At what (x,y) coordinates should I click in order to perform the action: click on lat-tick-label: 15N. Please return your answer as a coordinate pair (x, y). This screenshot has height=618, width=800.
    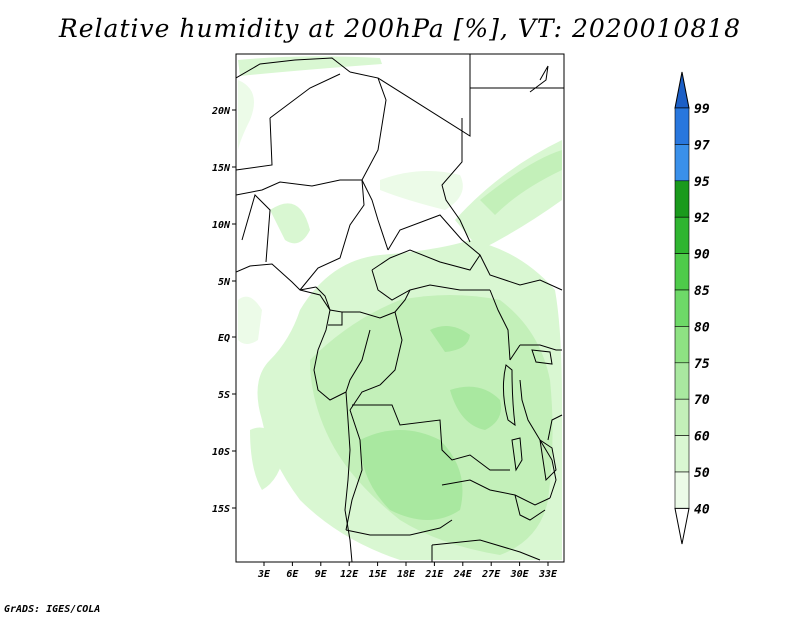
    Looking at the image, I should click on (221, 168).